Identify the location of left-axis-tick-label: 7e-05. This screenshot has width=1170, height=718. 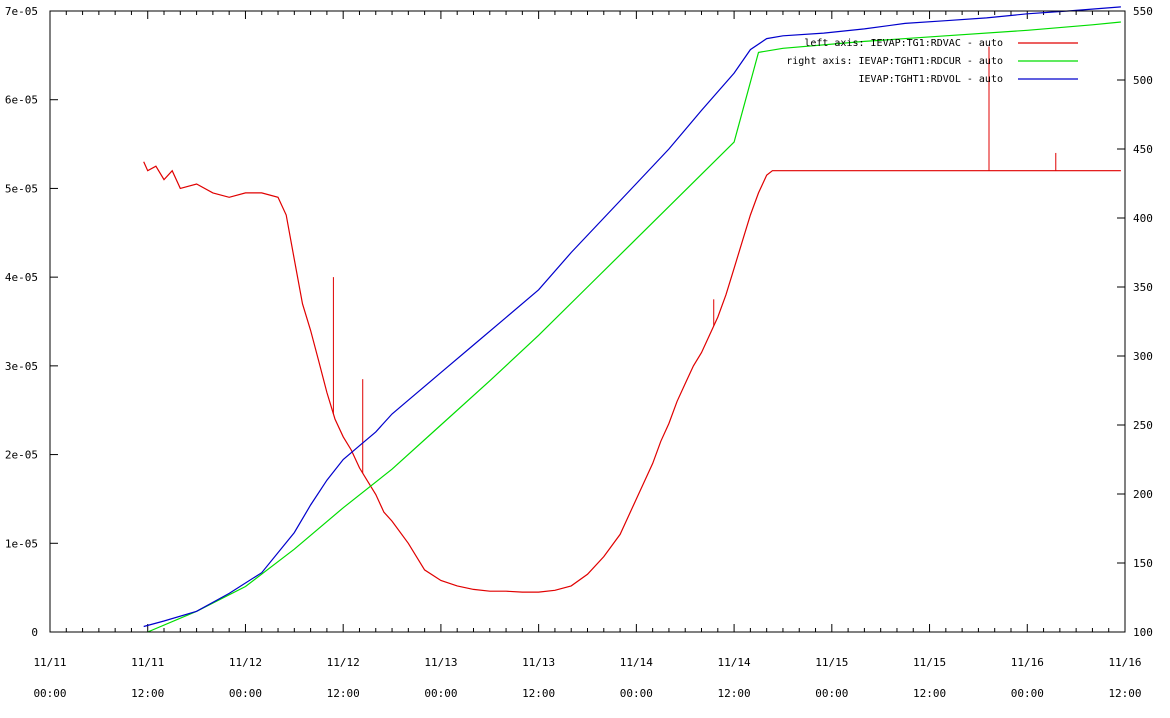
(21, 11).